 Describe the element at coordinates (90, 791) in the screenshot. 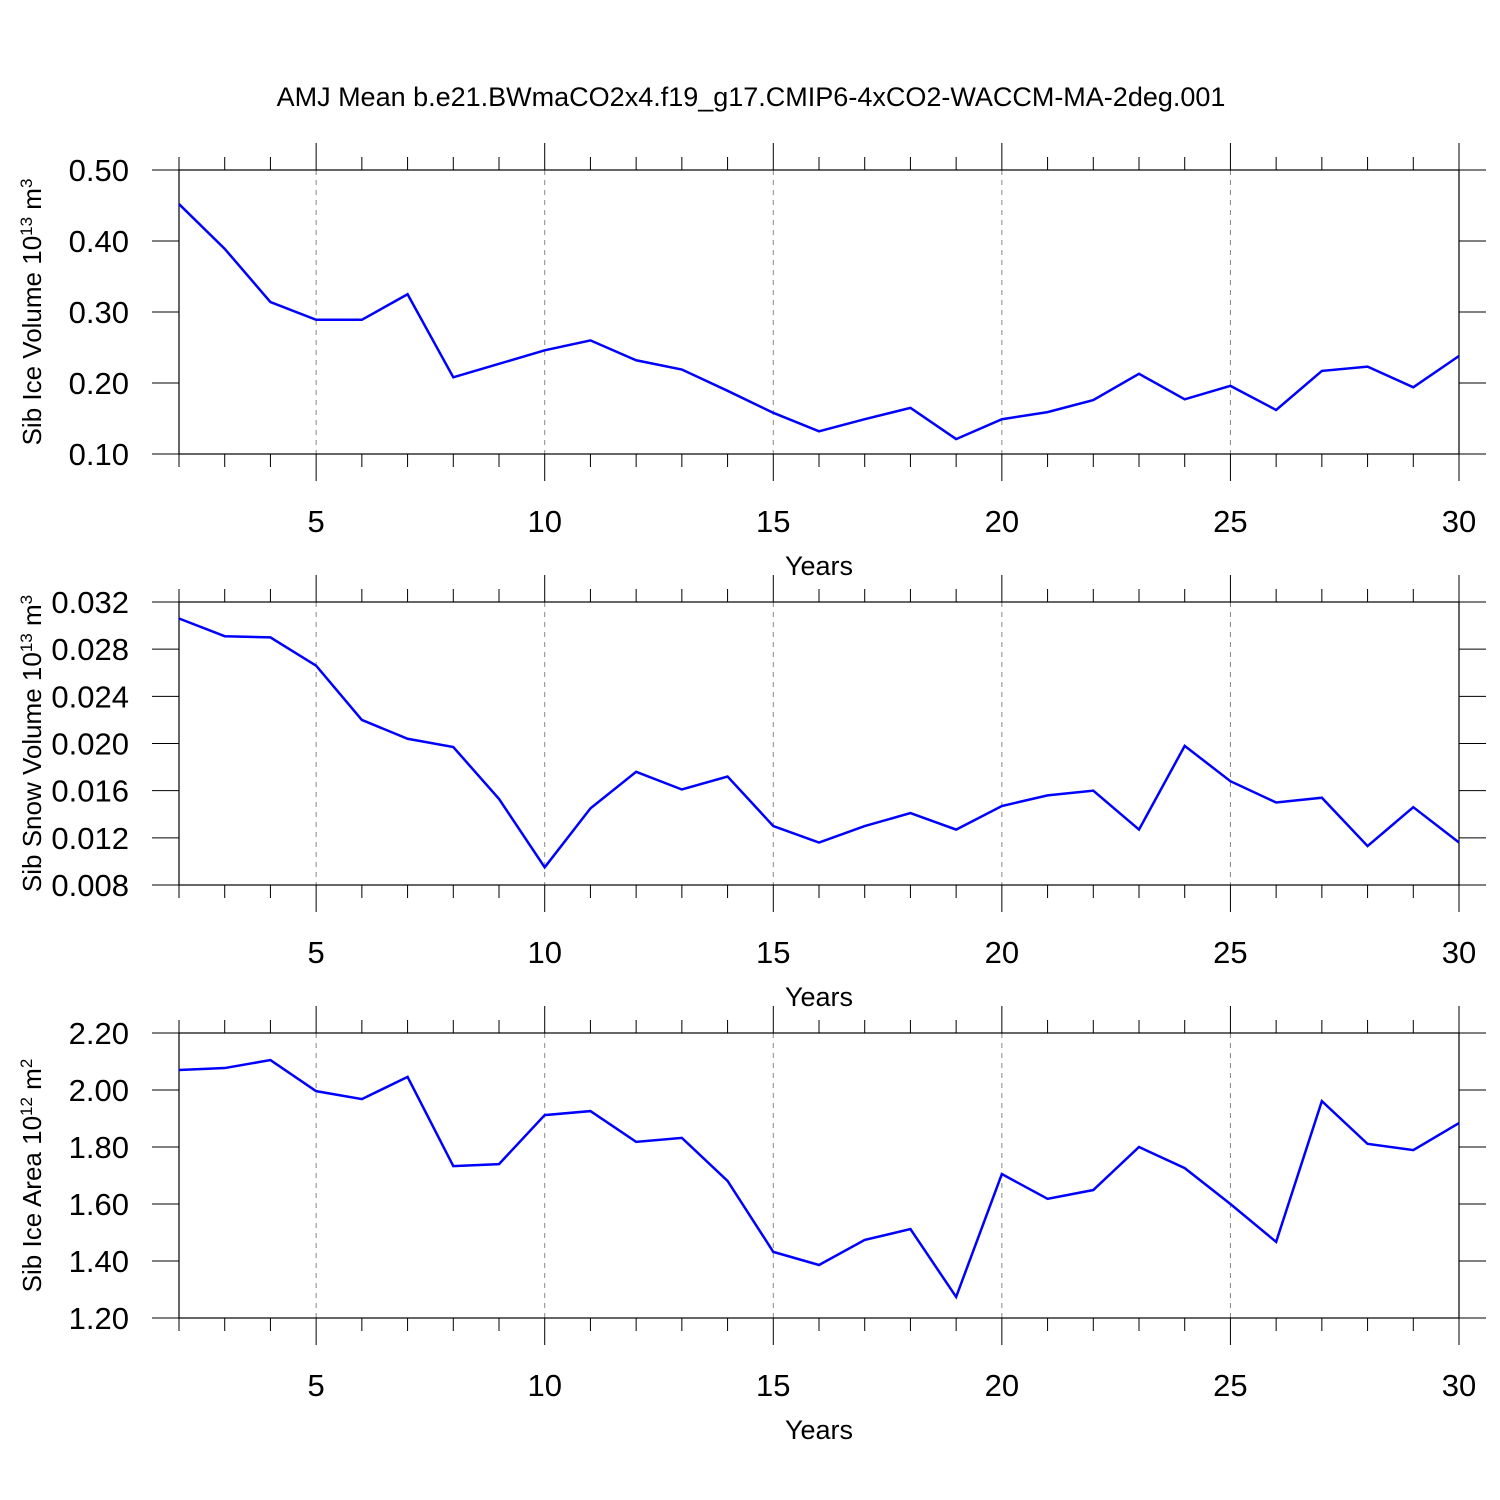

I see `y-tick-label: 0.016` at that location.